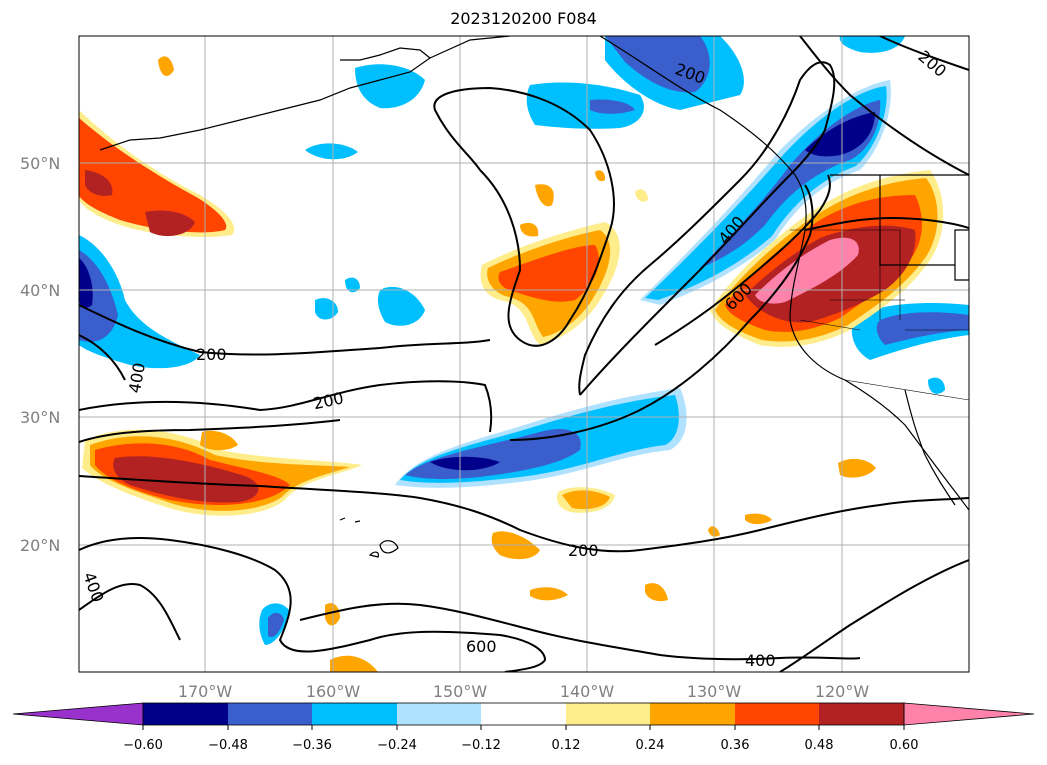 The width and height of the screenshot is (1047, 765). Describe the element at coordinates (842, 691) in the screenshot. I see `lon-label: 120°W` at that location.